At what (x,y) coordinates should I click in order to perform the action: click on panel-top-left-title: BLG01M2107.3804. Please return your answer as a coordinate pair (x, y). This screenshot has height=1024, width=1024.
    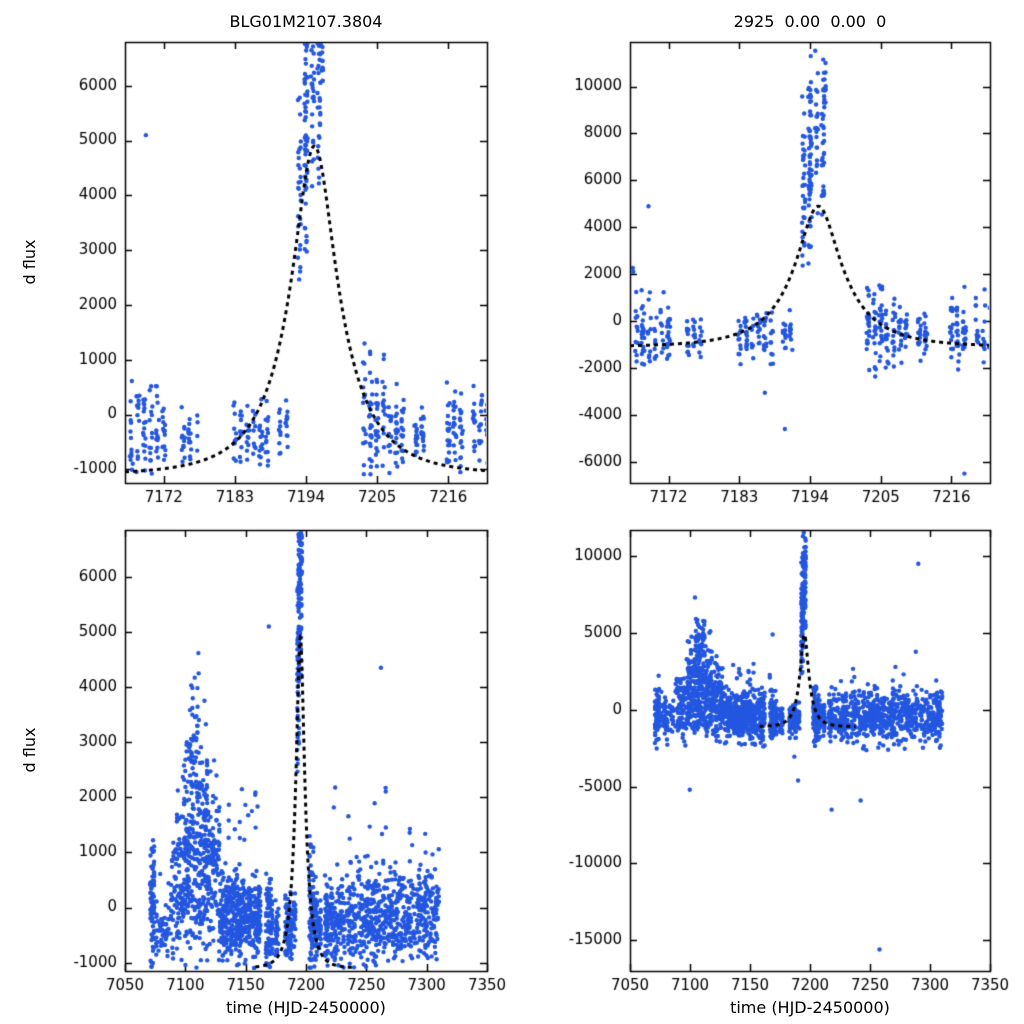
    Looking at the image, I should click on (306, 21).